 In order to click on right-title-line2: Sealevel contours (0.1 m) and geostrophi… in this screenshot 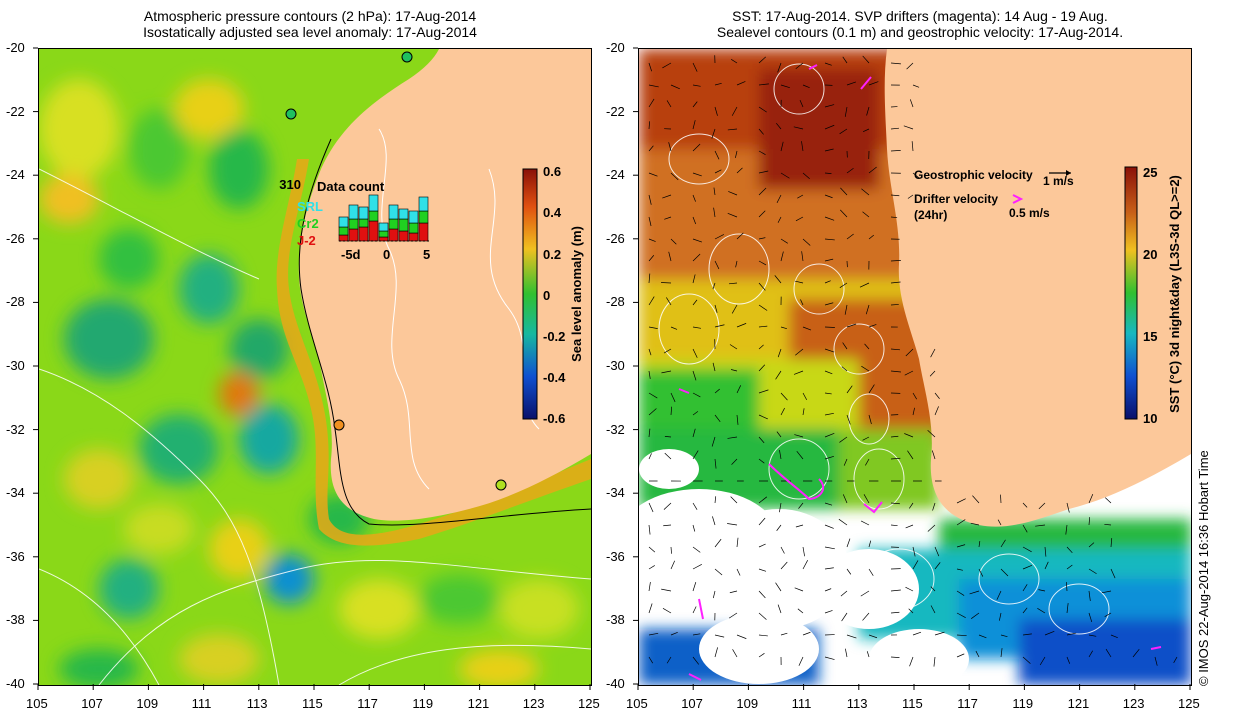, I will do `click(920, 32)`.